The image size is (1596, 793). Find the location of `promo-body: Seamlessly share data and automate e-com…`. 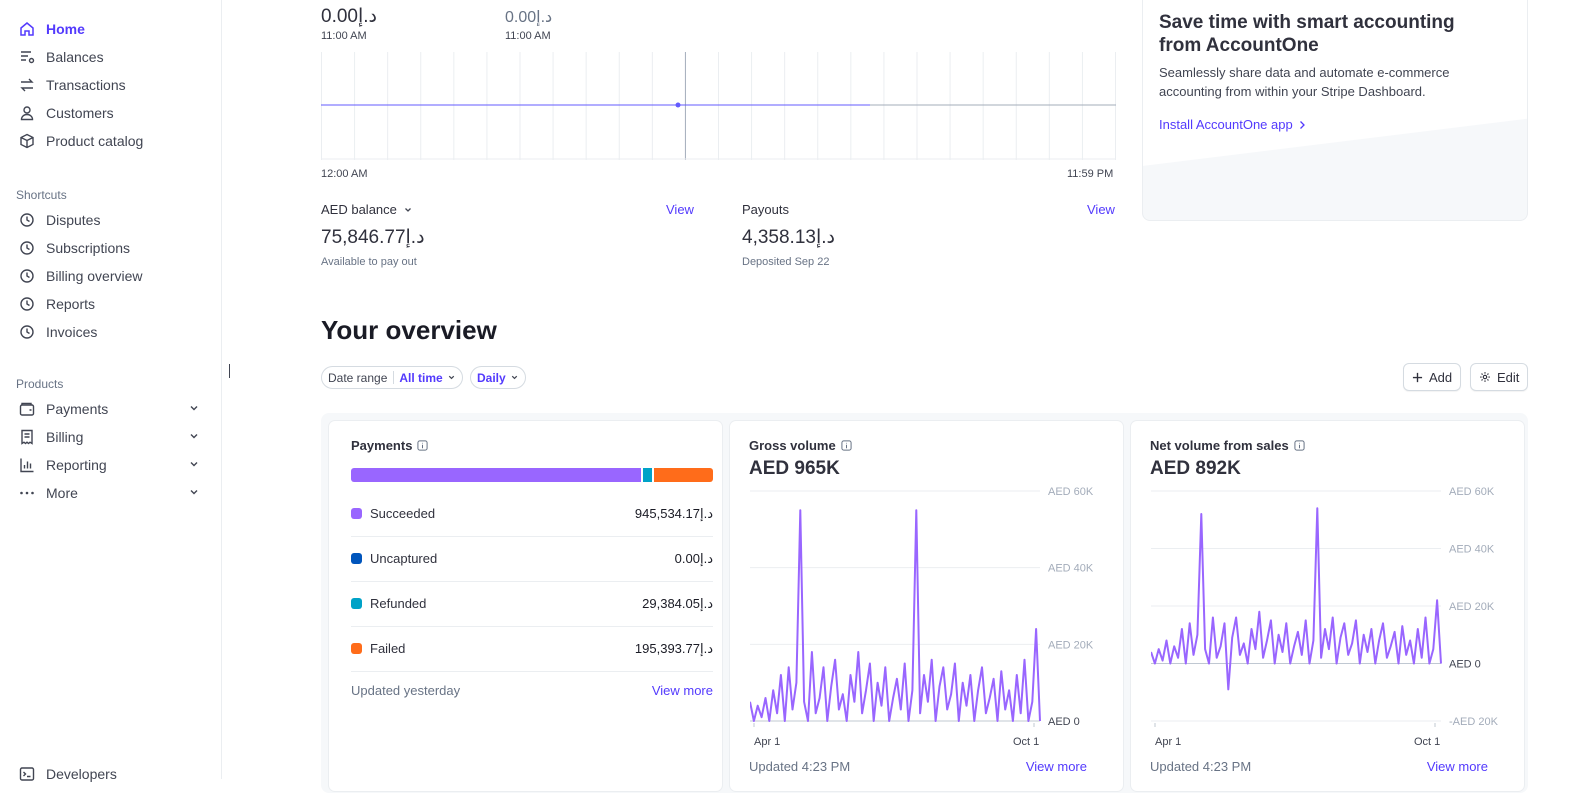

promo-body: Seamlessly share data and automate e-com… is located at coordinates (1304, 82).